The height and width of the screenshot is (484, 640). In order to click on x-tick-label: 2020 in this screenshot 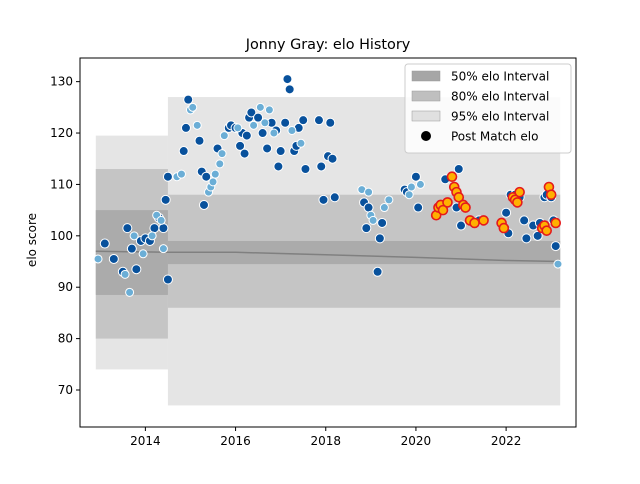, I will do `click(416, 441)`.